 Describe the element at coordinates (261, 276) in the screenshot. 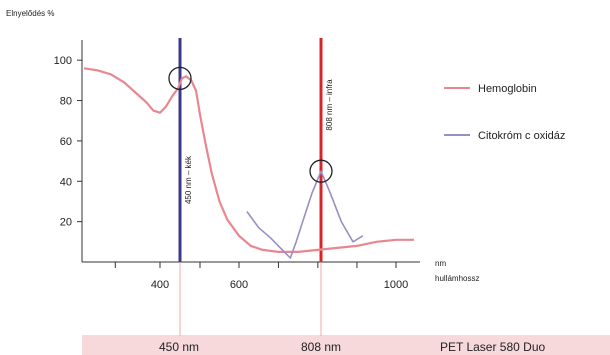

I see `x-ticks: 400 600 1000` at that location.